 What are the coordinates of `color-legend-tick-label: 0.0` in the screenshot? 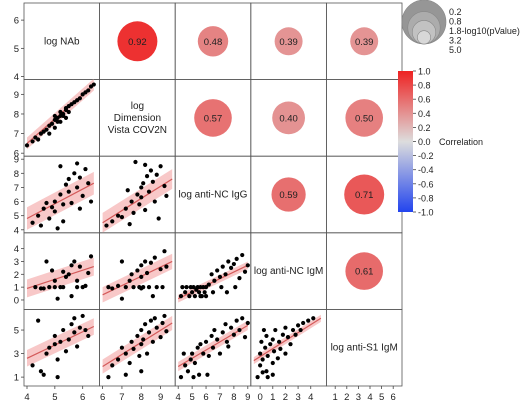 It's located at (424, 142).